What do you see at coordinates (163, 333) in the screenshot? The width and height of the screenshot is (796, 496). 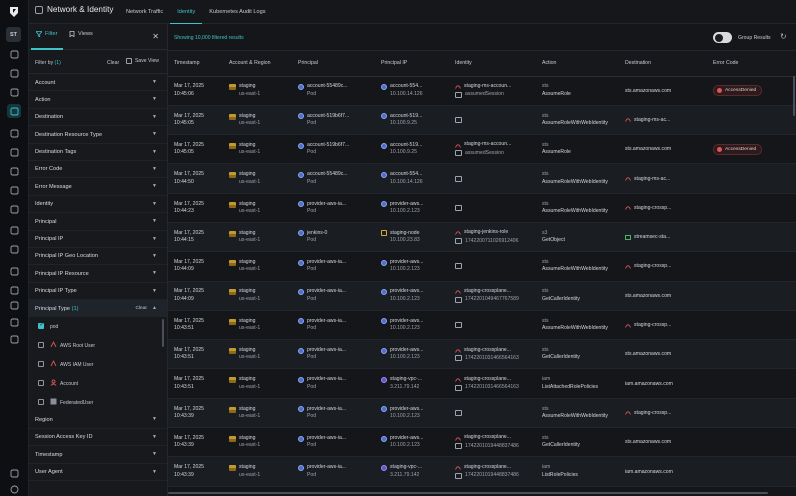 I see `options-scrollbar` at bounding box center [163, 333].